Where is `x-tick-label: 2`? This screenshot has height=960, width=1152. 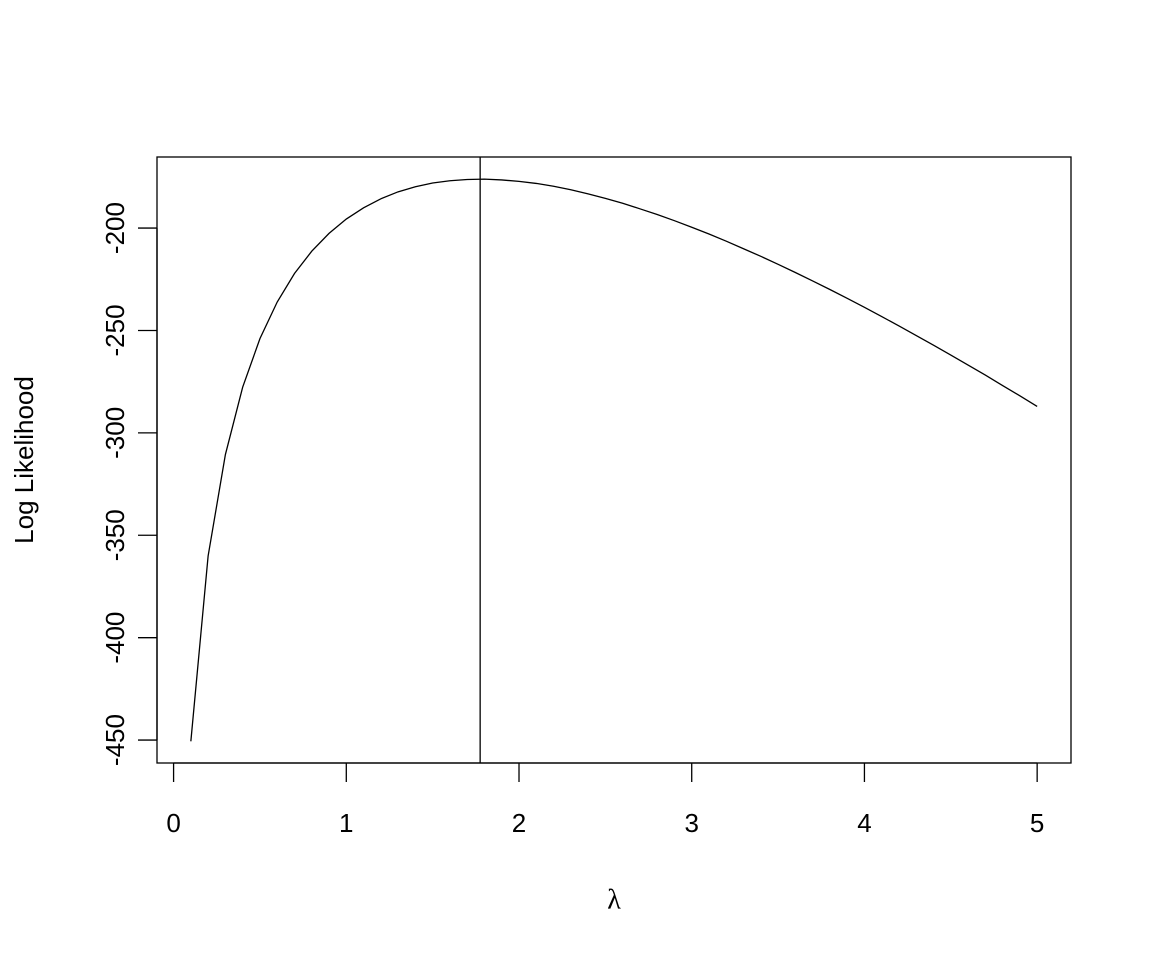 x-tick-label: 2 is located at coordinates (519, 823).